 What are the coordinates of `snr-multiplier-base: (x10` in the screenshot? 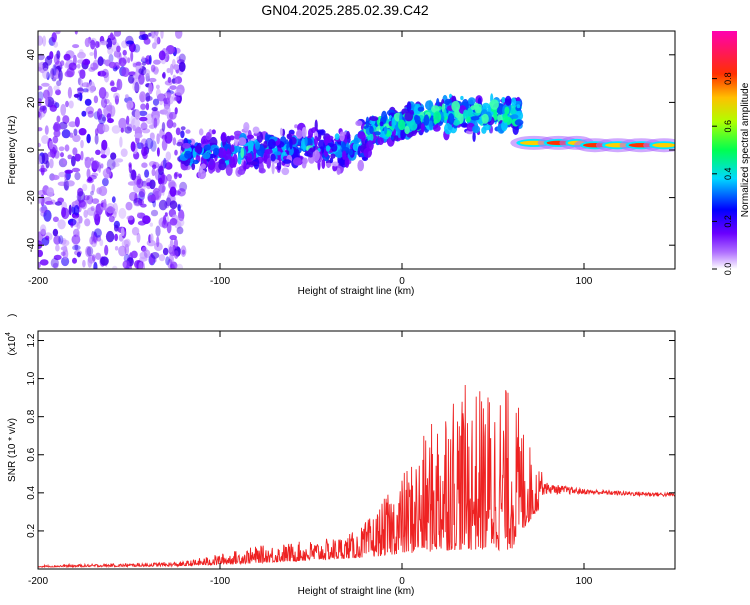 It's located at (12, 346).